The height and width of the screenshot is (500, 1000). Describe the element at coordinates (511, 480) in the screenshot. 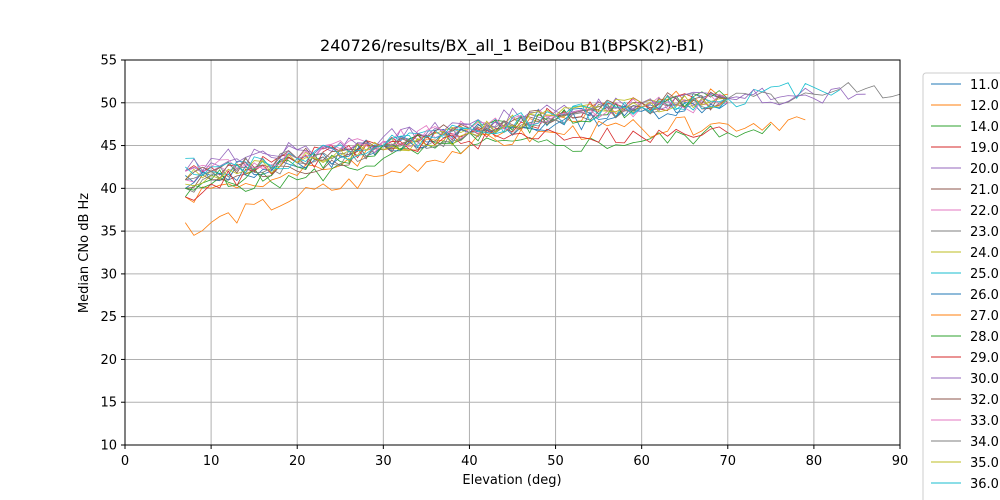

I see `x-axis-title: Elevation (deg)` at that location.